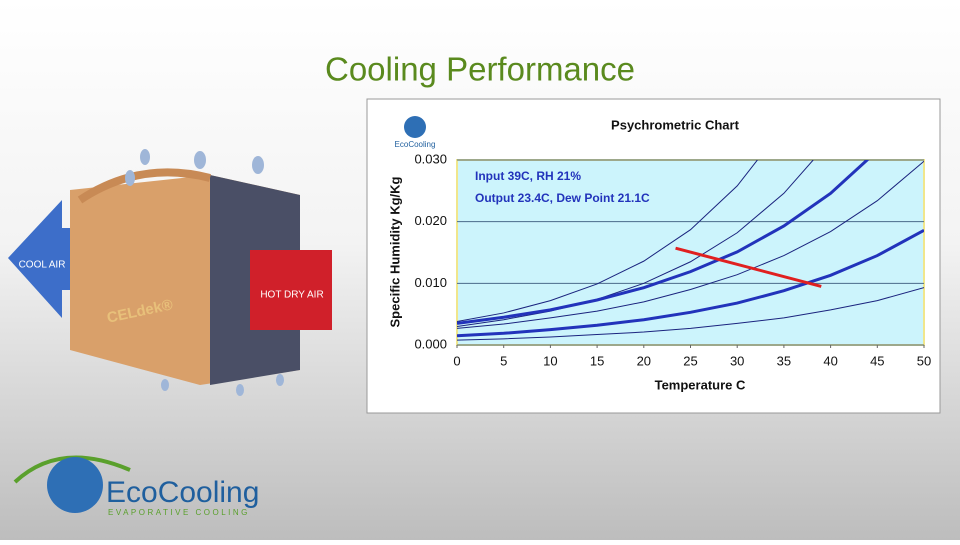 The image size is (960, 545). What do you see at coordinates (877, 360) in the screenshot?
I see `x-tick-label: 45` at bounding box center [877, 360].